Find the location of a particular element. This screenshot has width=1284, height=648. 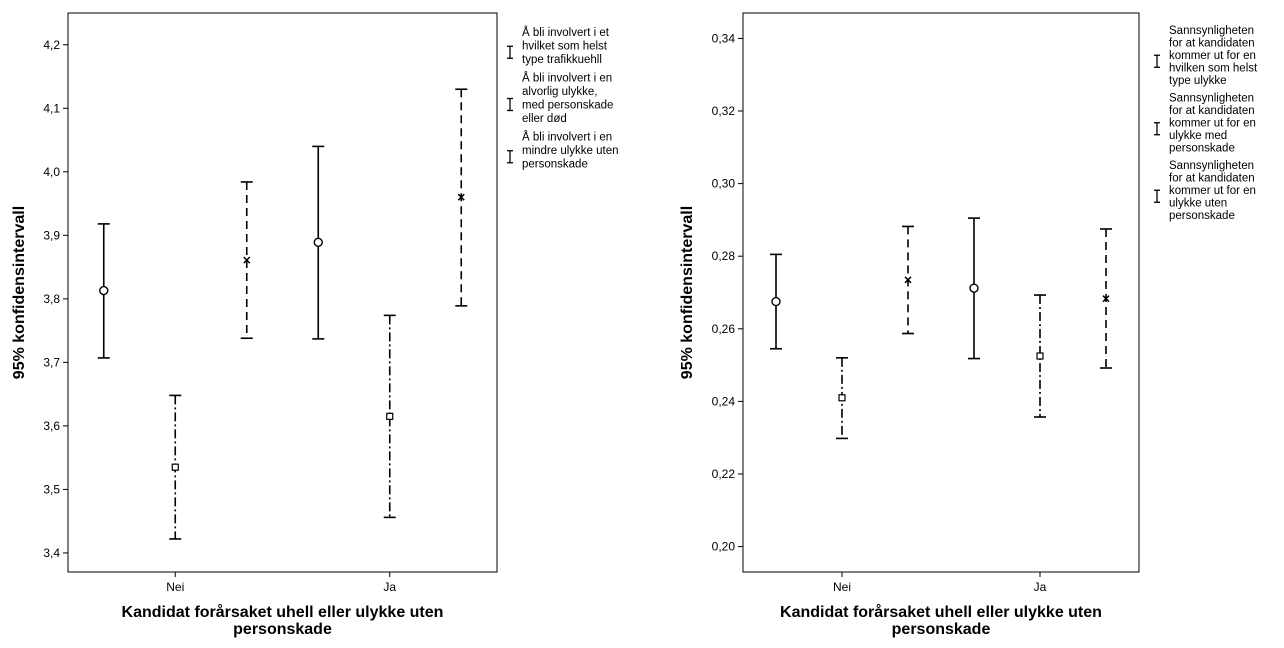

y-tick-label: 0,28 is located at coordinates (724, 256).